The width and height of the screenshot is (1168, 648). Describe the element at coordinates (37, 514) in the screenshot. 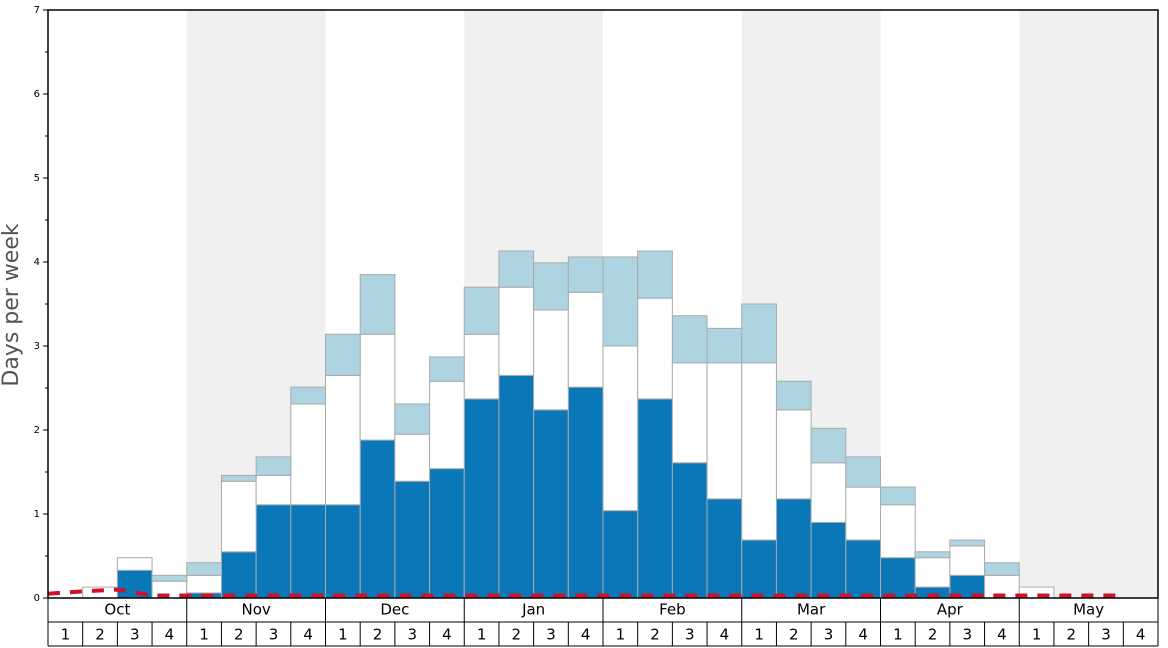

I see `y-tick-label: 1` at that location.